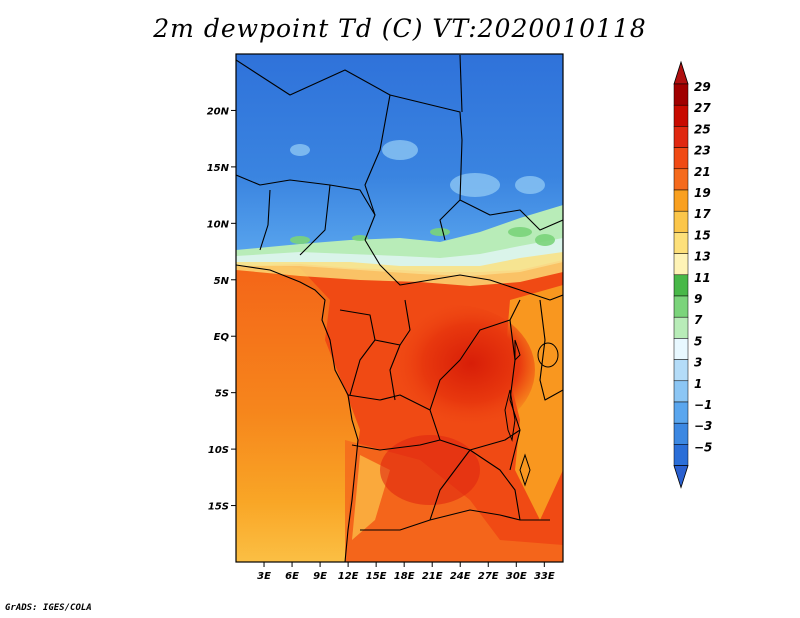 Image resolution: width=800 pixels, height=618 pixels. Describe the element at coordinates (702, 214) in the screenshot. I see `colorbar-label: 17` at that location.